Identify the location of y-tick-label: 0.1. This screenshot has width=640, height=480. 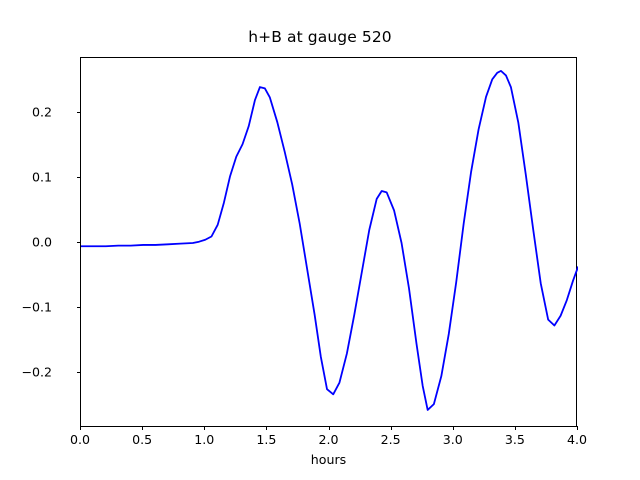
(41, 177).